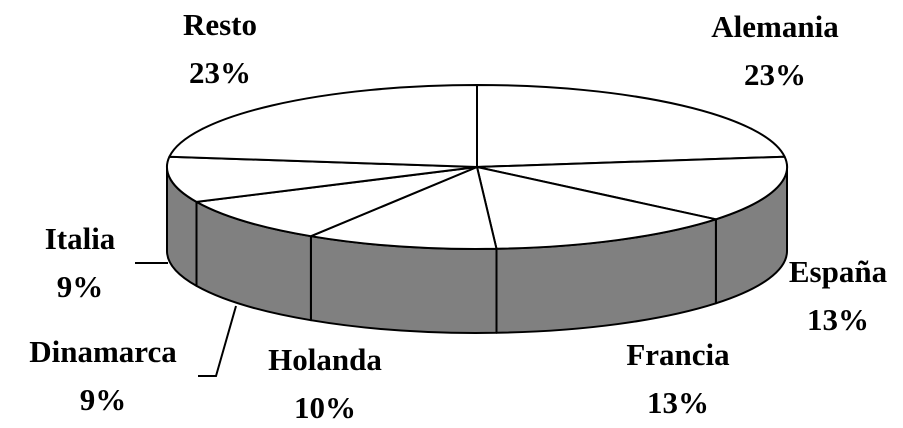 The height and width of the screenshot is (428, 903). Describe the element at coordinates (678, 354) in the screenshot. I see `slice-label: Francia` at that location.